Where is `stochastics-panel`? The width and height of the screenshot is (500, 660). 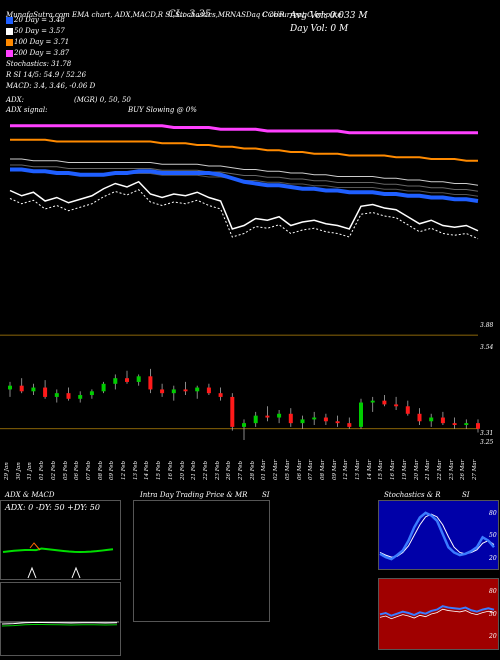 stochastics-panel is located at coordinates (438, 535).